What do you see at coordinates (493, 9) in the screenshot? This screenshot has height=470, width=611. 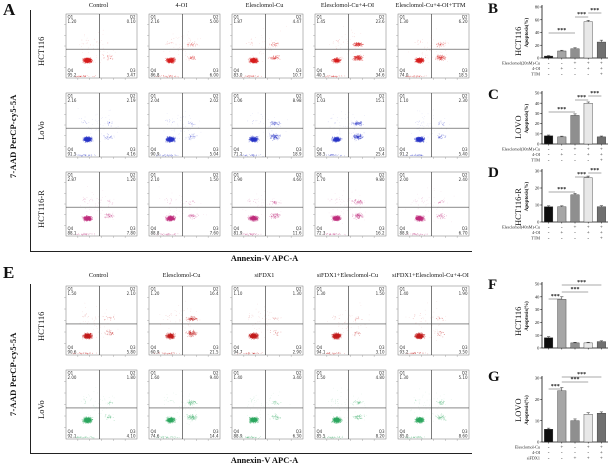 I see `panel-b-letter: B` at bounding box center [493, 9].